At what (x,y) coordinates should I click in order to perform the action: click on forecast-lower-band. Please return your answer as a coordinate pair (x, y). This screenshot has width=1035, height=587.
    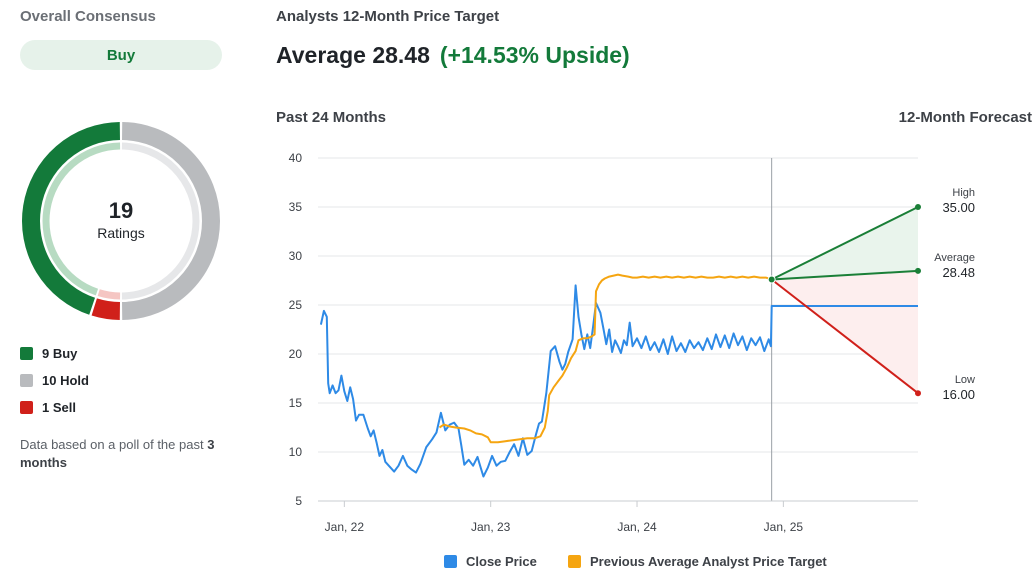
    Looking at the image, I should click on (844, 332).